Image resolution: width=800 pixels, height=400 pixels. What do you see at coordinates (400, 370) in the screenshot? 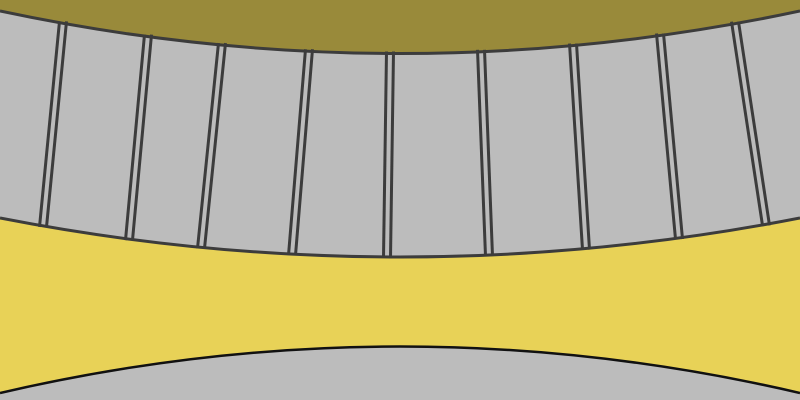
I see `lower-surface-edge` at bounding box center [400, 370].